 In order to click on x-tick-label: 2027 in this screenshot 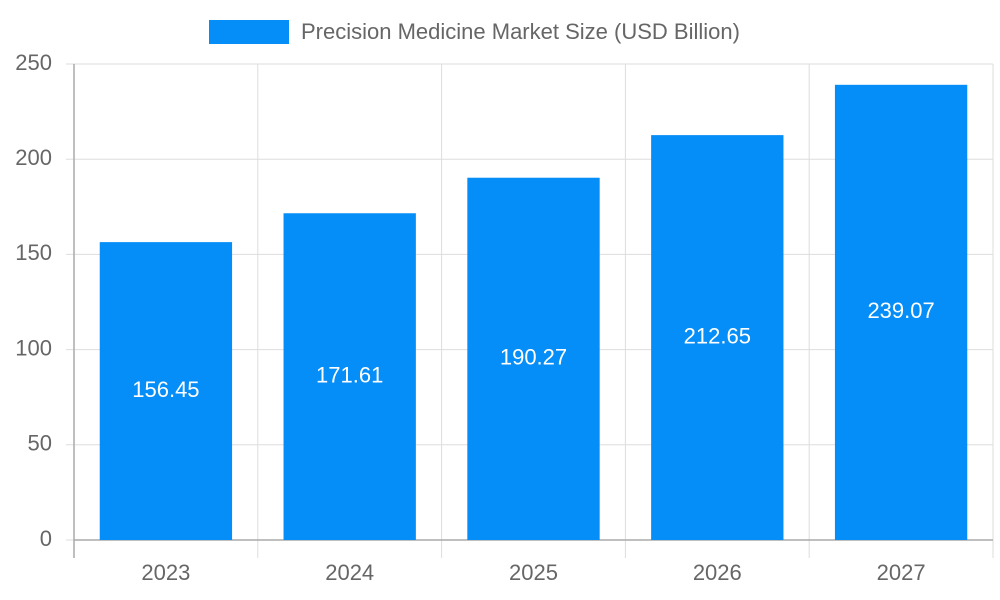, I will do `click(901, 572)`.